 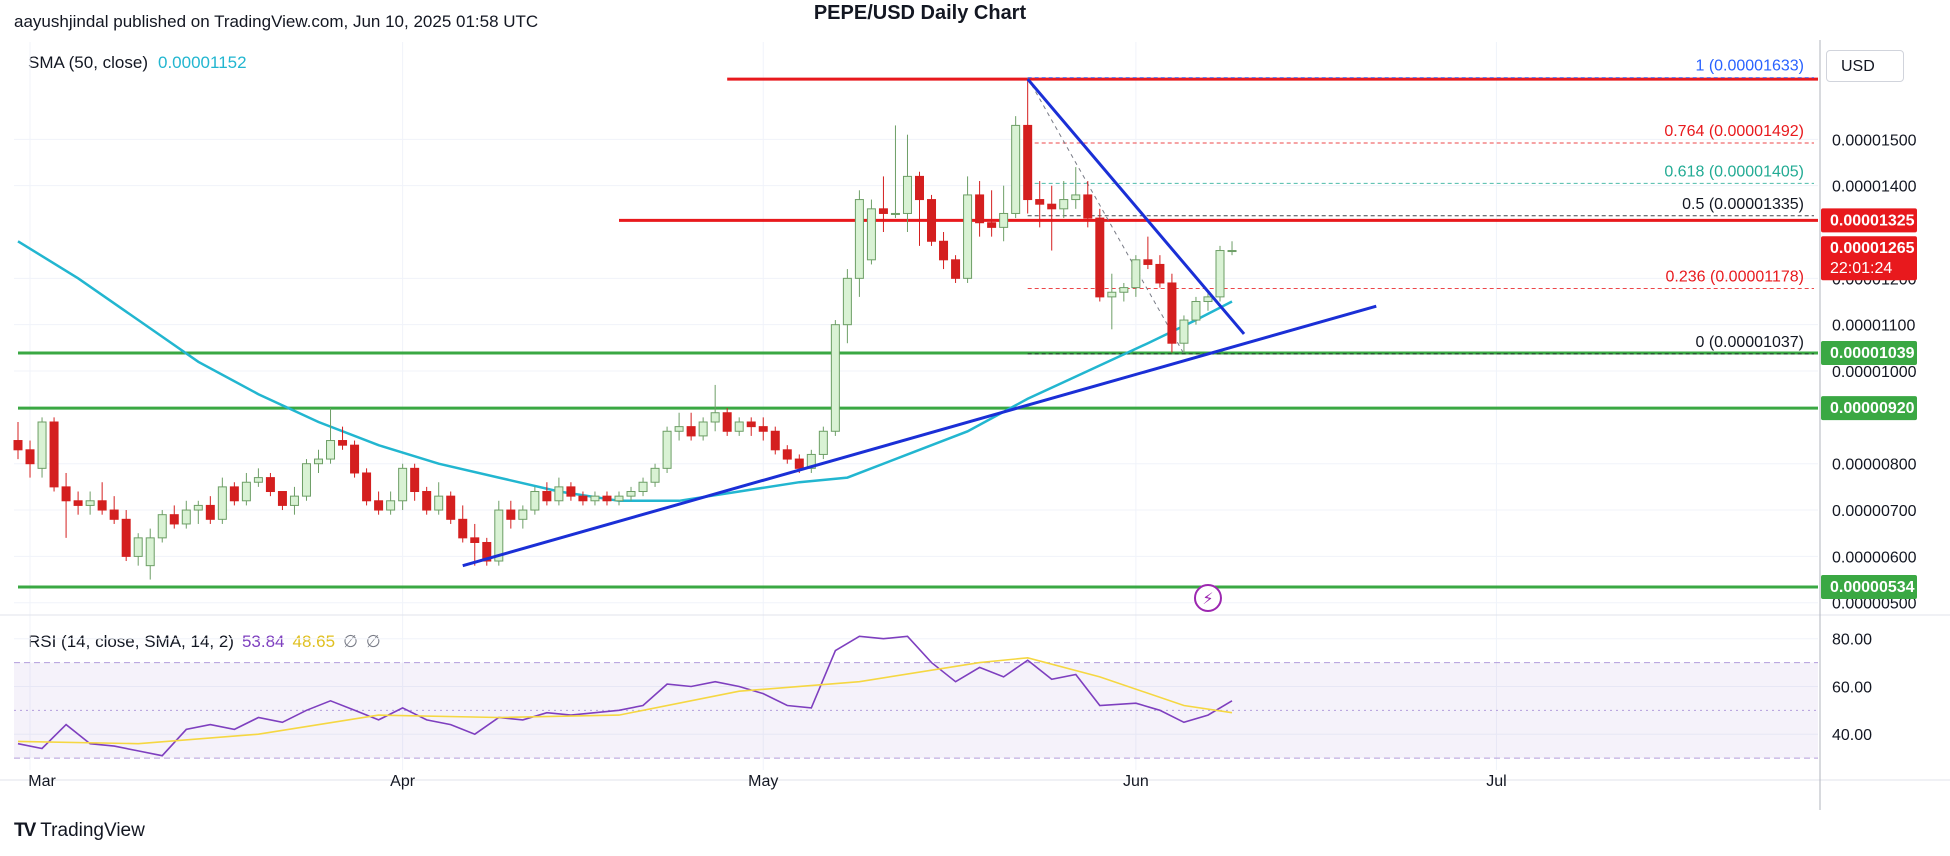 I want to click on sma-label: SMA (50, close), so click(x=88, y=62).